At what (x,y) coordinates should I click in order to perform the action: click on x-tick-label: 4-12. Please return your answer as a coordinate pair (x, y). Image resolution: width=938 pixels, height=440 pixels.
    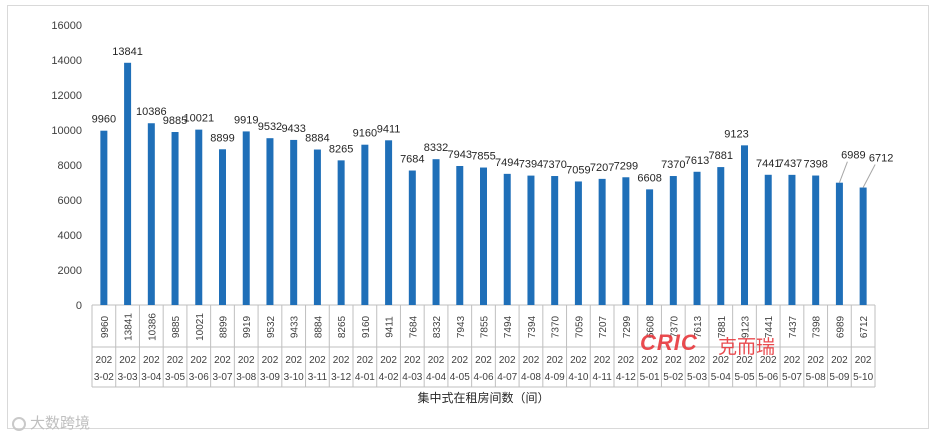
    Looking at the image, I should click on (626, 377).